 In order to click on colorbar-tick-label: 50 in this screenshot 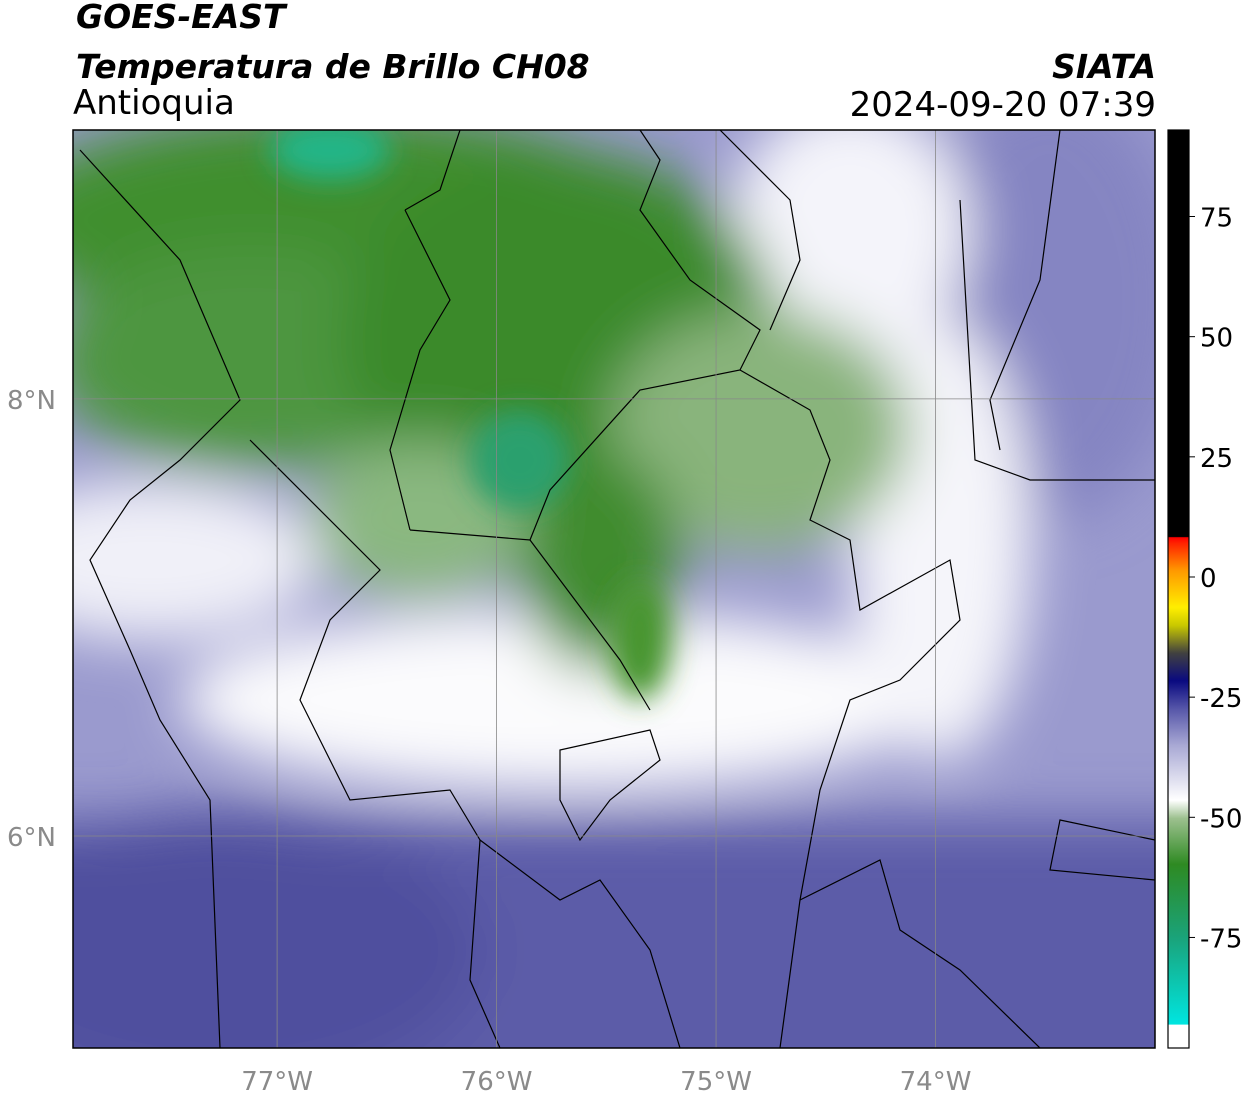, I will do `click(1216, 339)`.